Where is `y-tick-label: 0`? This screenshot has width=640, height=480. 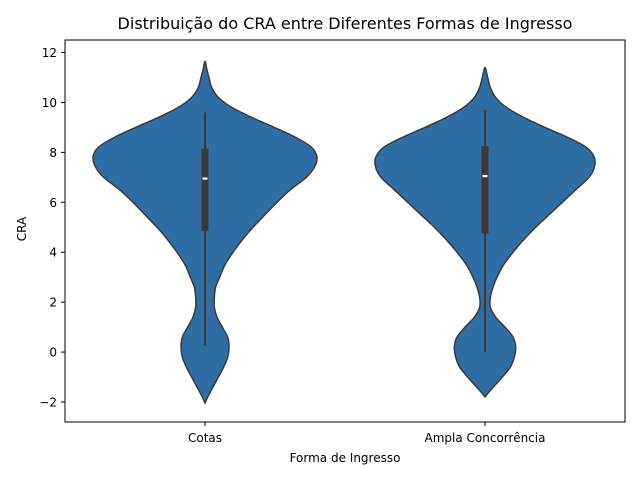
y-tick-label: 0 is located at coordinates (53, 353).